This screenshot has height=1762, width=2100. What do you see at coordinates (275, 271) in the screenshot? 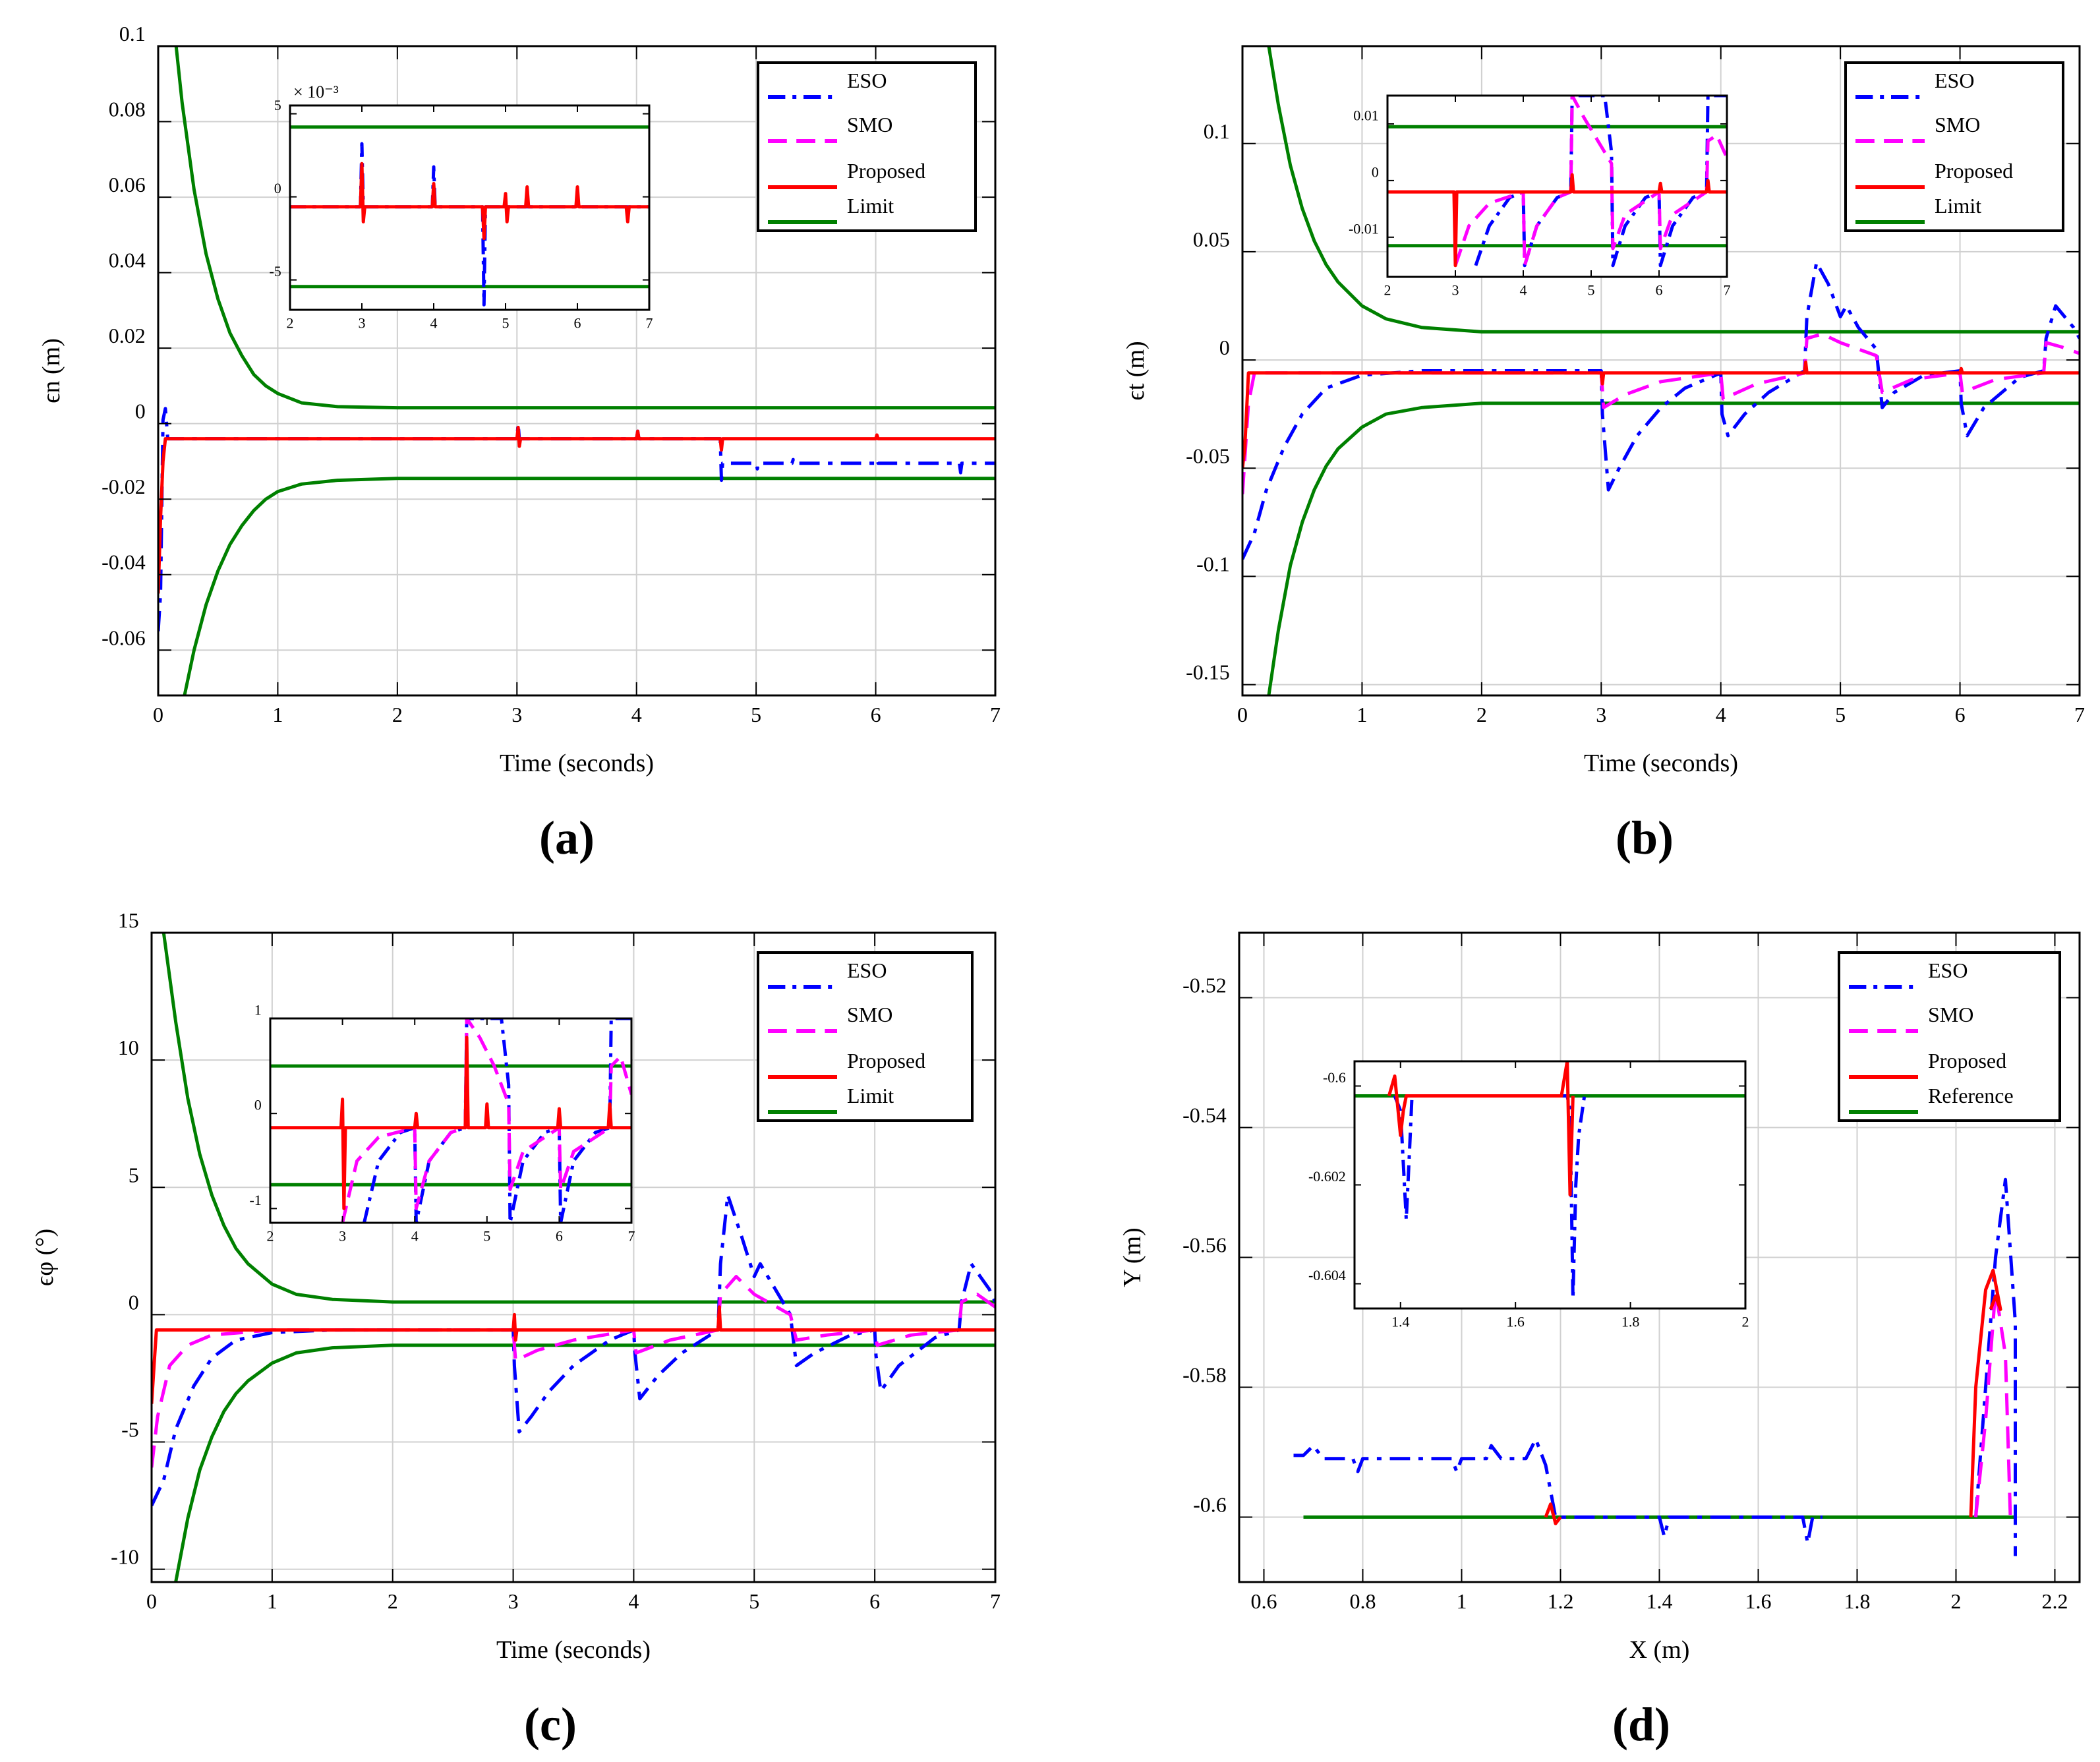
I see `inset-y-tick-label: -5` at bounding box center [275, 271].